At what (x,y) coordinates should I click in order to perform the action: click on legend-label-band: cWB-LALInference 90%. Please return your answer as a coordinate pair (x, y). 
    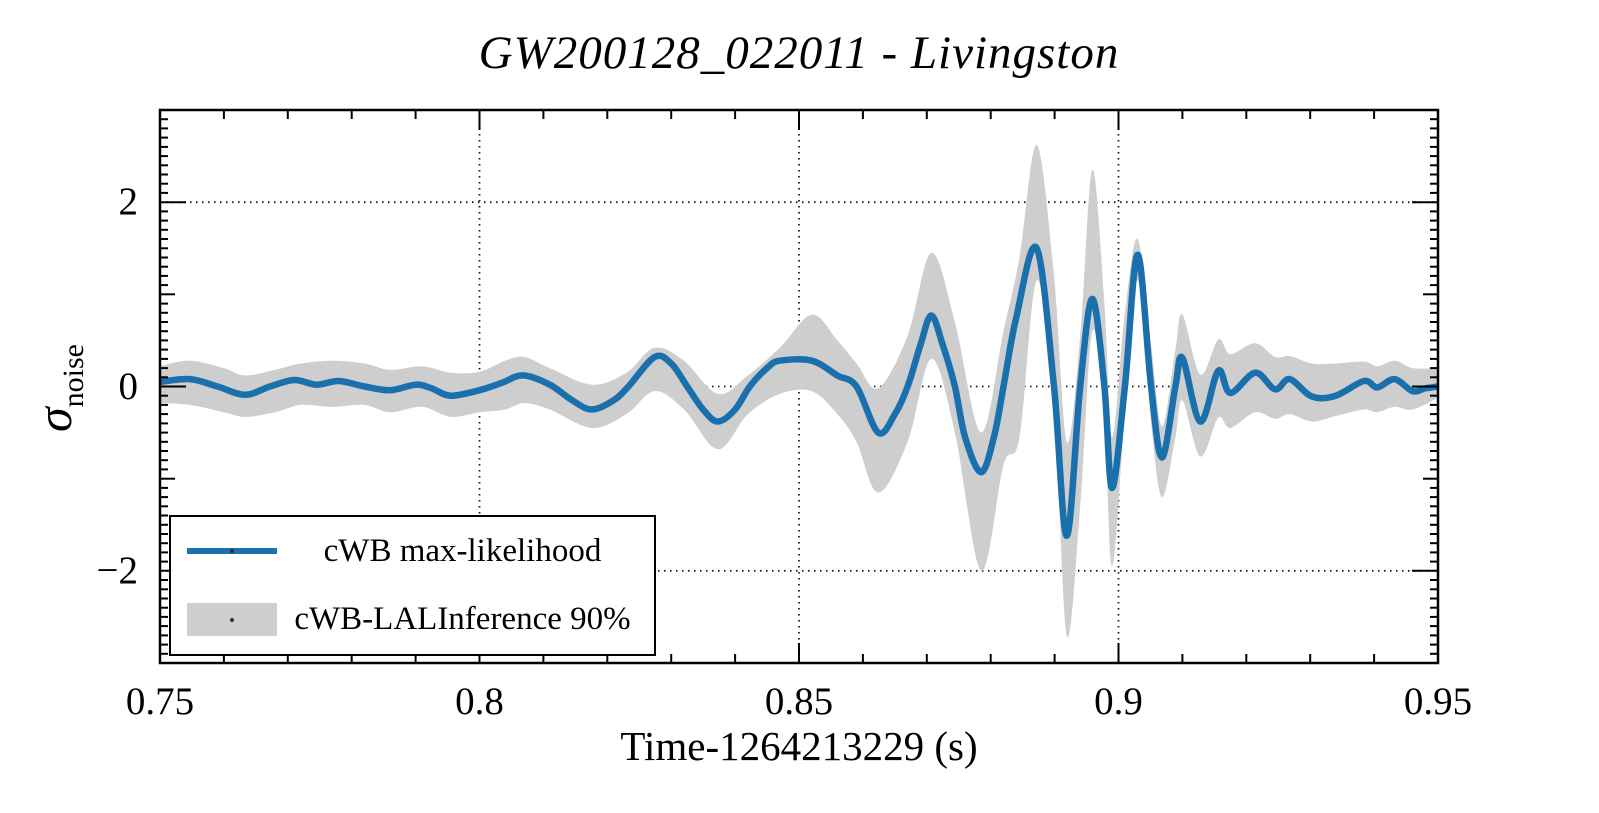
    Looking at the image, I should click on (462, 619).